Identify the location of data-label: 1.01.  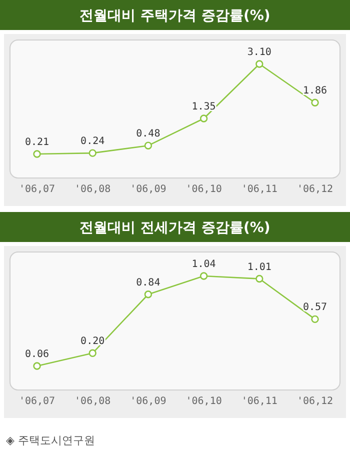
(259, 267).